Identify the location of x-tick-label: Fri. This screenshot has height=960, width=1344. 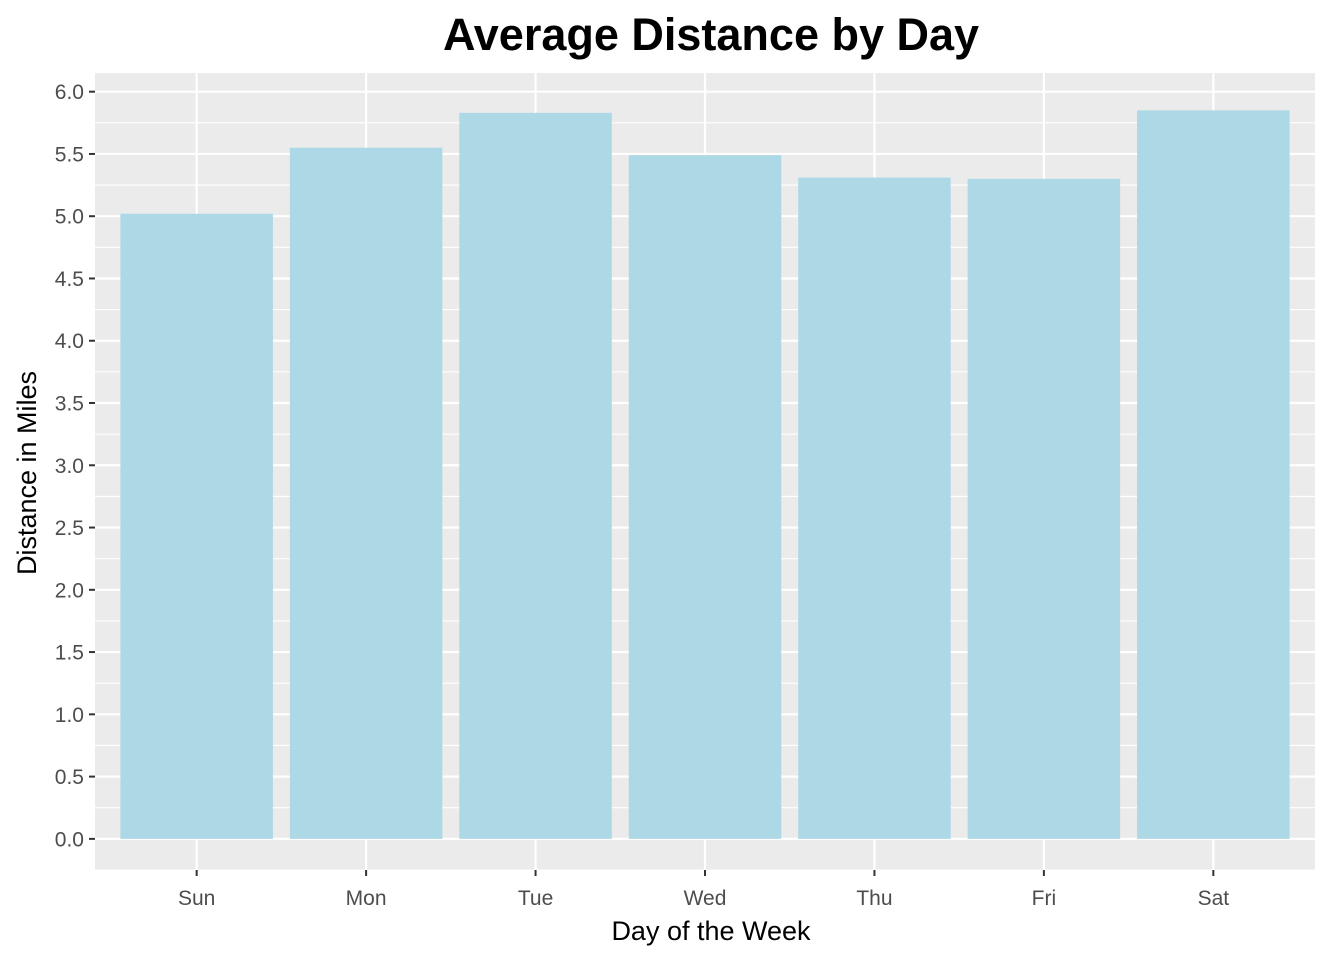
(1044, 898).